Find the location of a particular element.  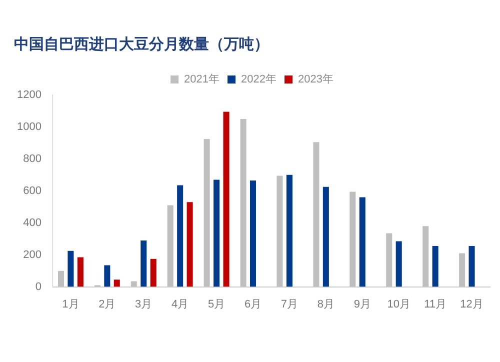

x-tick-label: 5月 is located at coordinates (217, 304).